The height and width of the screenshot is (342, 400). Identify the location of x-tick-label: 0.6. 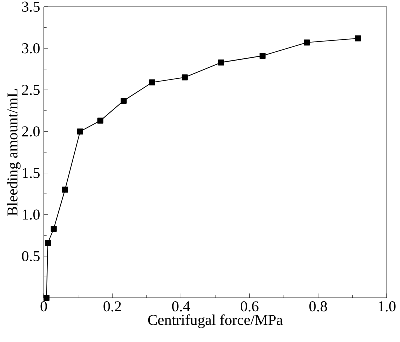
(249, 307).